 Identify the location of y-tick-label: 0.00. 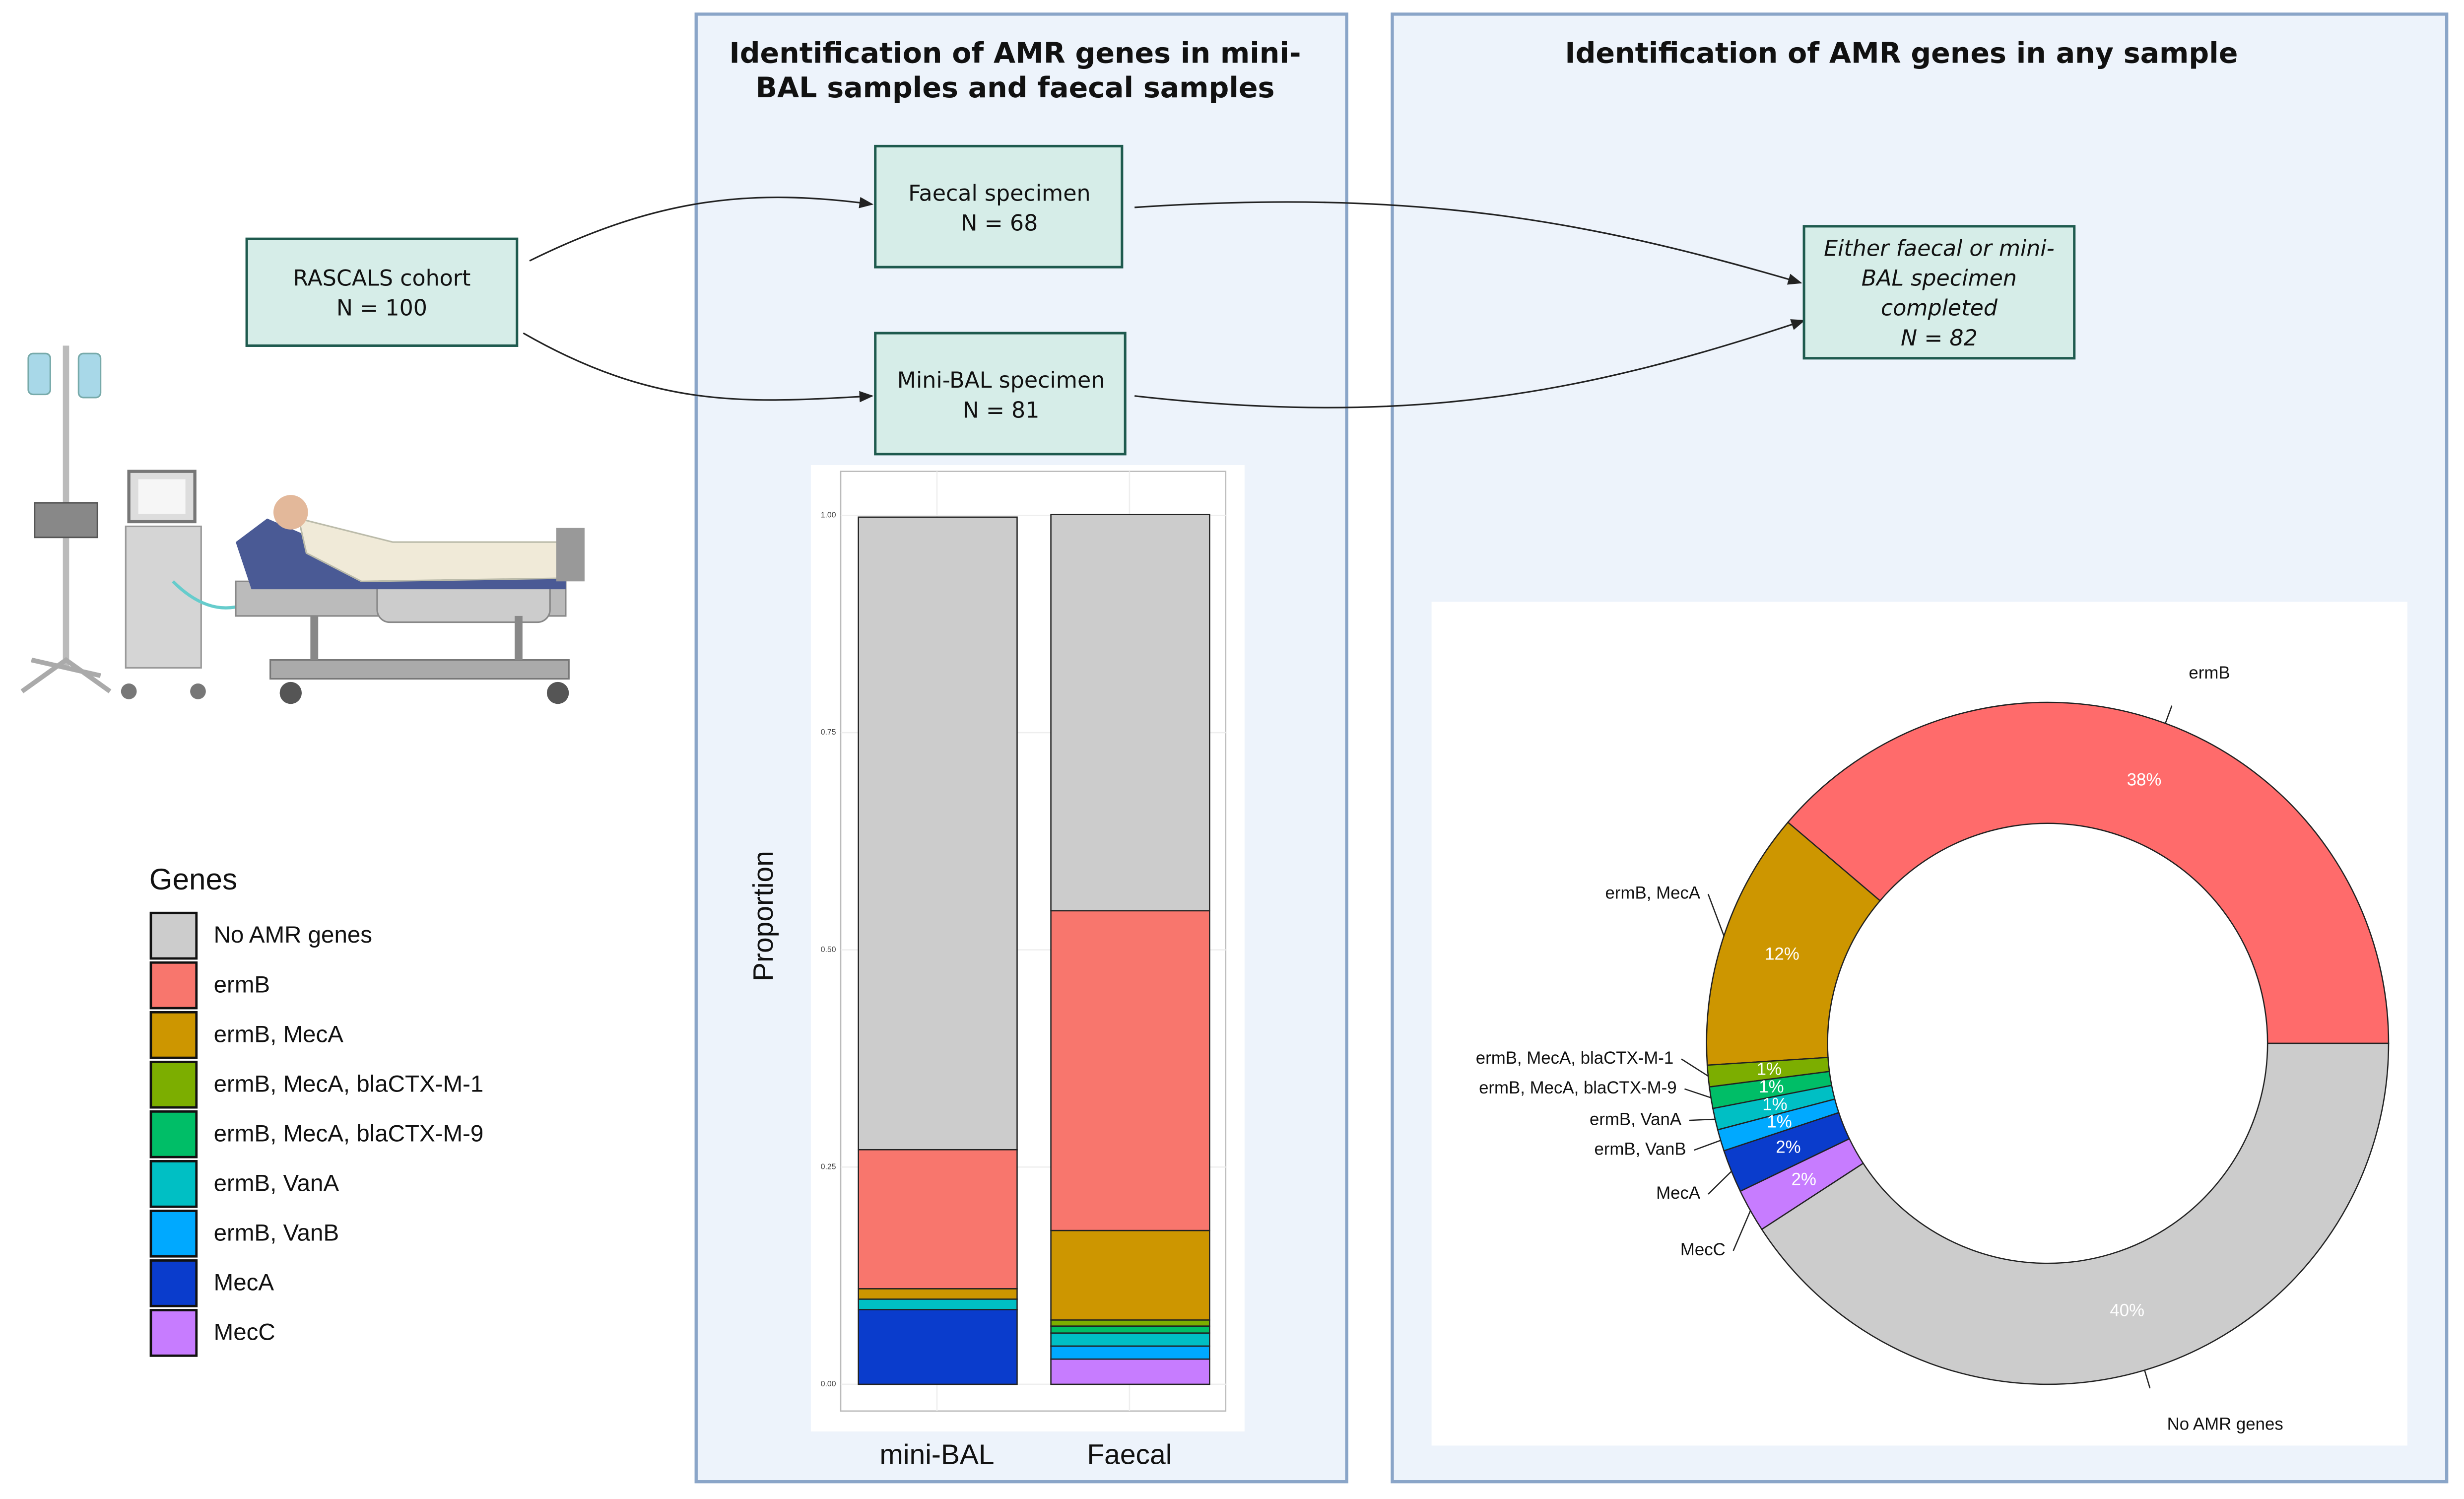
(828, 1384).